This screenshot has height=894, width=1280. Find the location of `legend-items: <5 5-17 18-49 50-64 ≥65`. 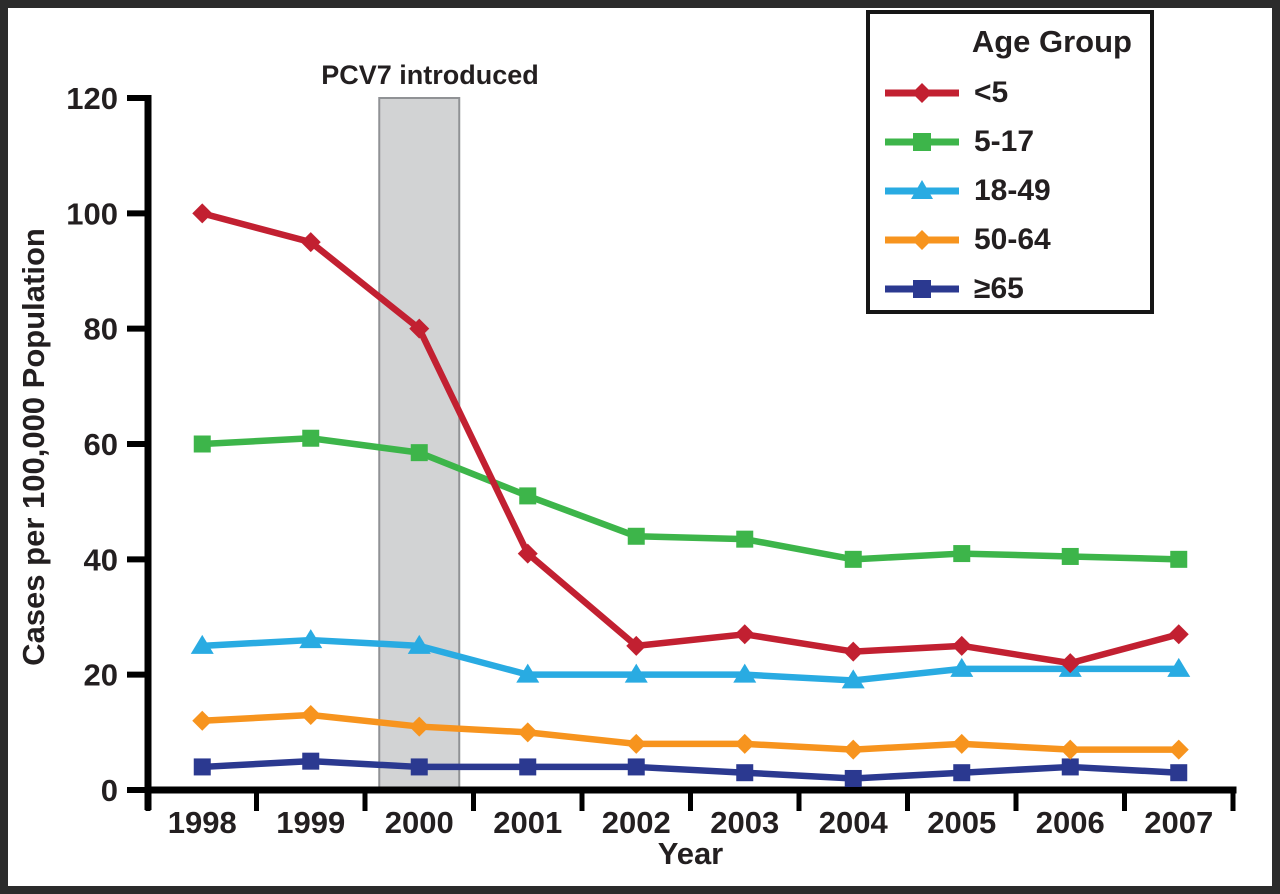

legend-items: <5 5-17 18-49 50-64 ≥65 is located at coordinates (1017, 190).